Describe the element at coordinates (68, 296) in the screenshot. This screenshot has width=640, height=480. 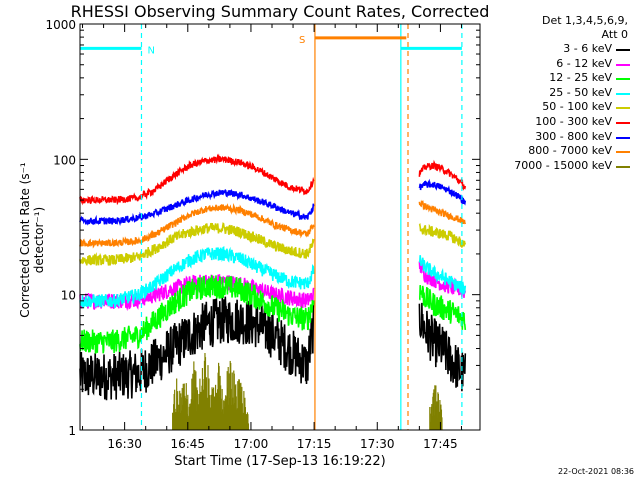
I see `y-tick-label: 10` at that location.